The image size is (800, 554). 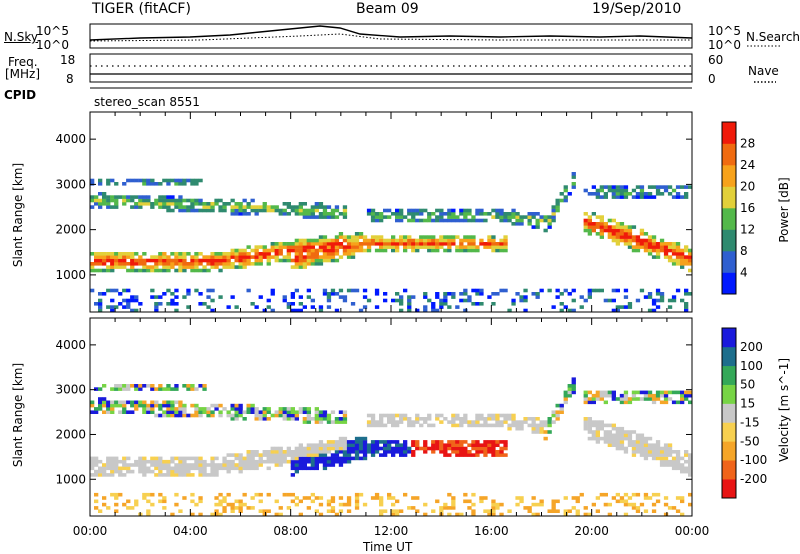 I want to click on velocity-ytick-label: 1000, so click(x=70, y=479).